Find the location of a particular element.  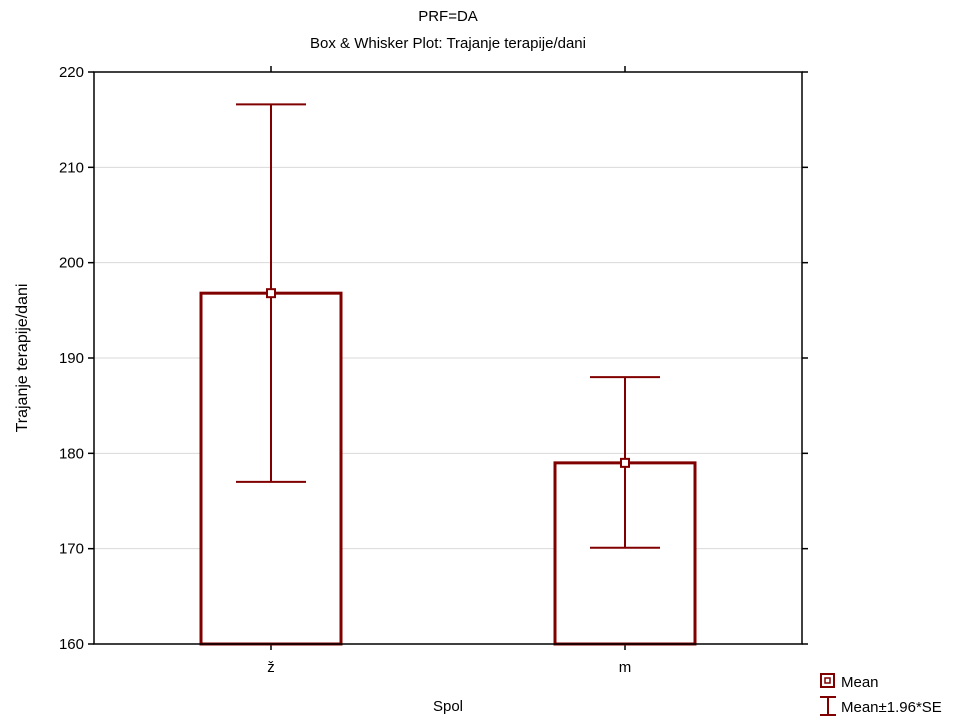

y-tick-label: 190 is located at coordinates (71, 358).